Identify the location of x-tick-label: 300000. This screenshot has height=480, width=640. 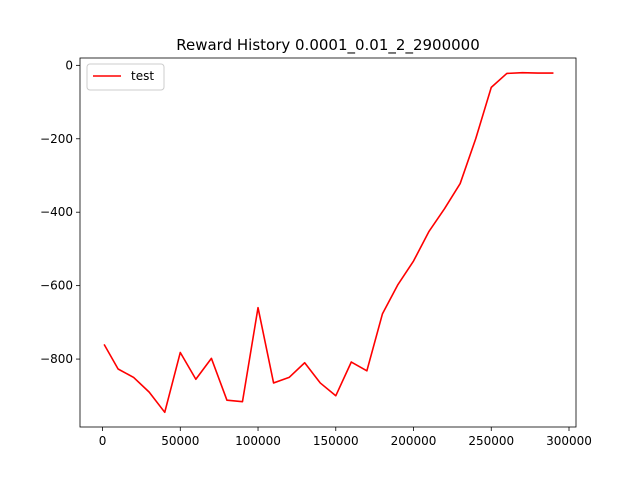
(569, 441).